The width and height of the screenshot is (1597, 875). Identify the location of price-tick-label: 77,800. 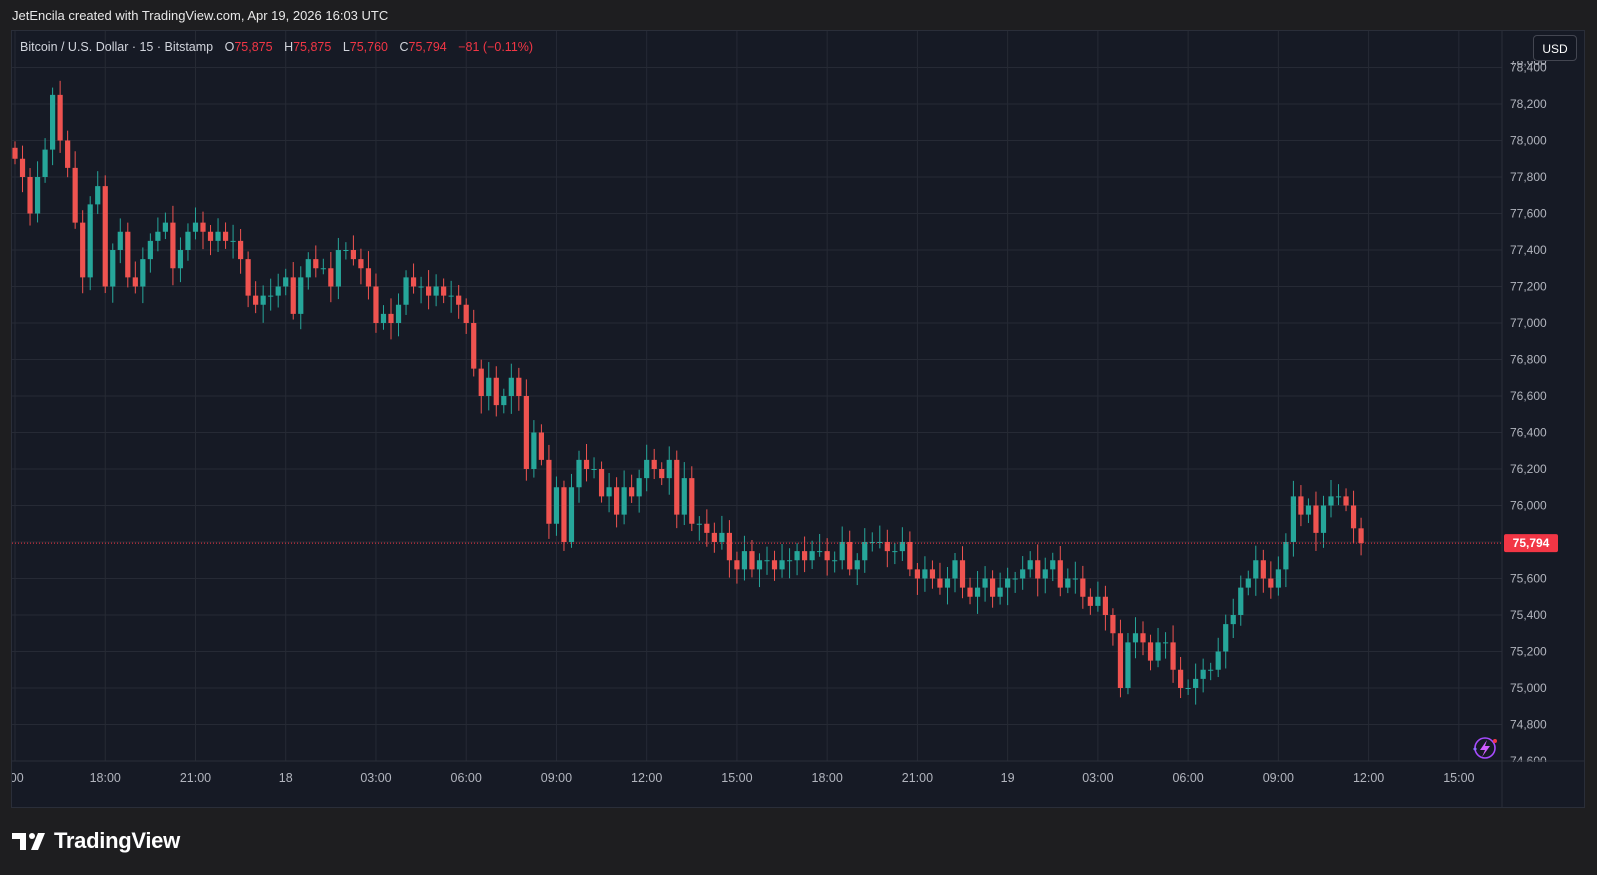
(1528, 177).